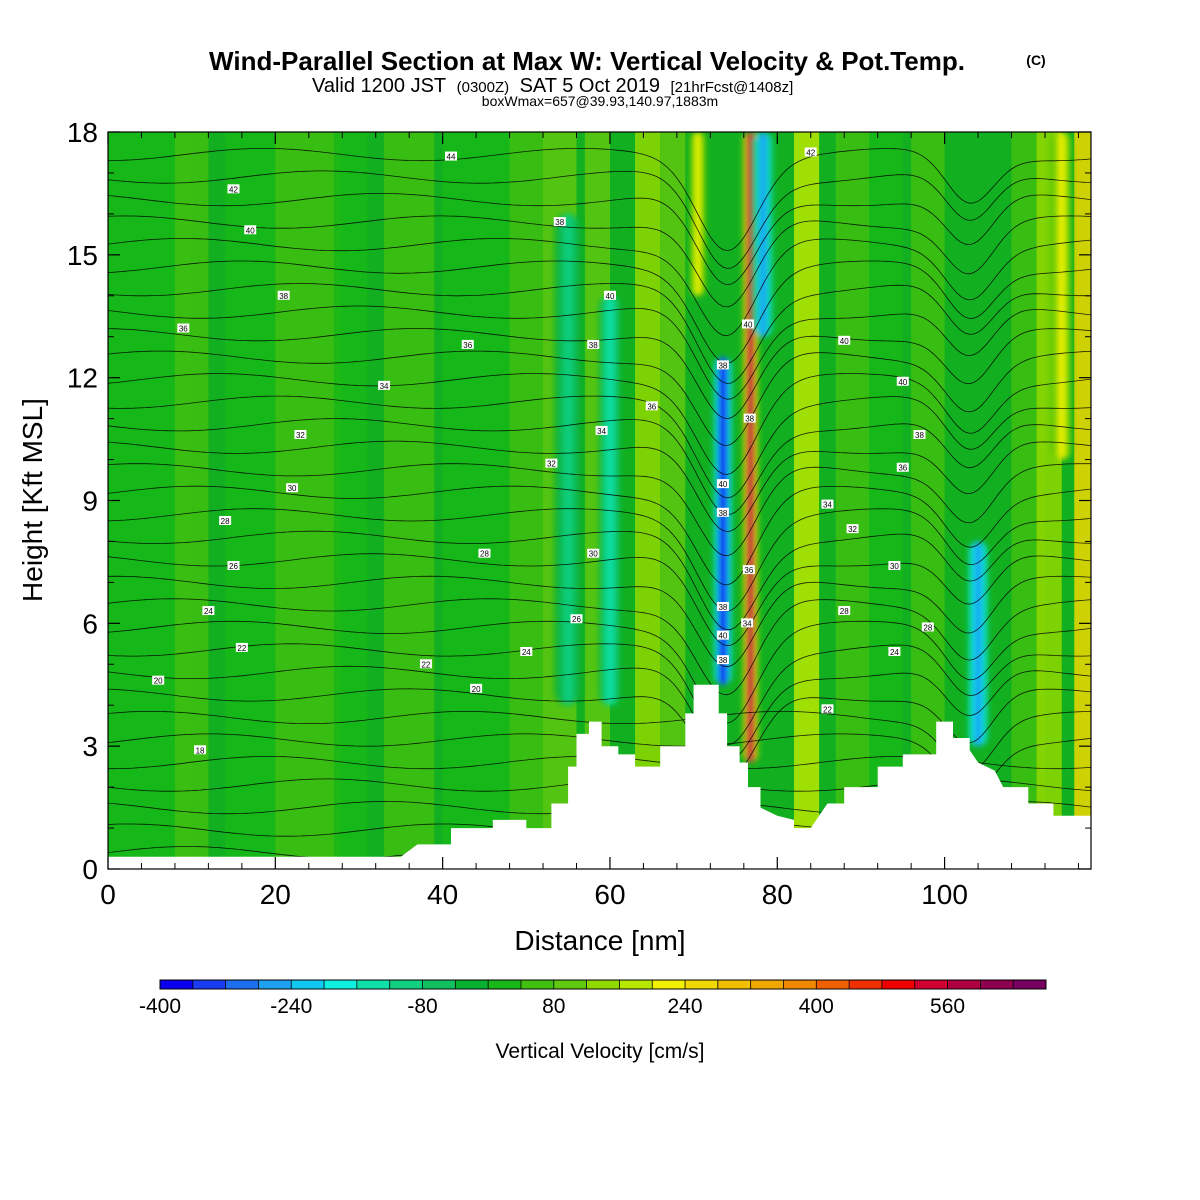  Describe the element at coordinates (108, 894) in the screenshot. I see `x-tick-label: 0` at that location.